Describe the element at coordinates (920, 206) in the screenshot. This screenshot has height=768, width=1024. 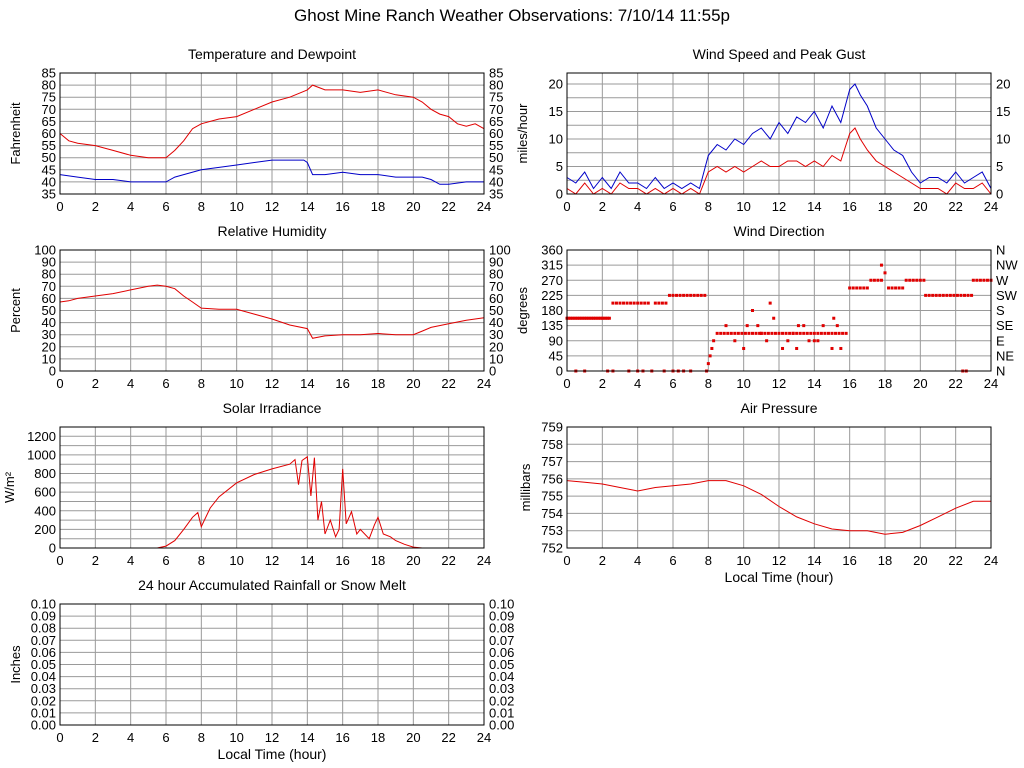
I see `wind-speed-xtick-label: 20` at that location.